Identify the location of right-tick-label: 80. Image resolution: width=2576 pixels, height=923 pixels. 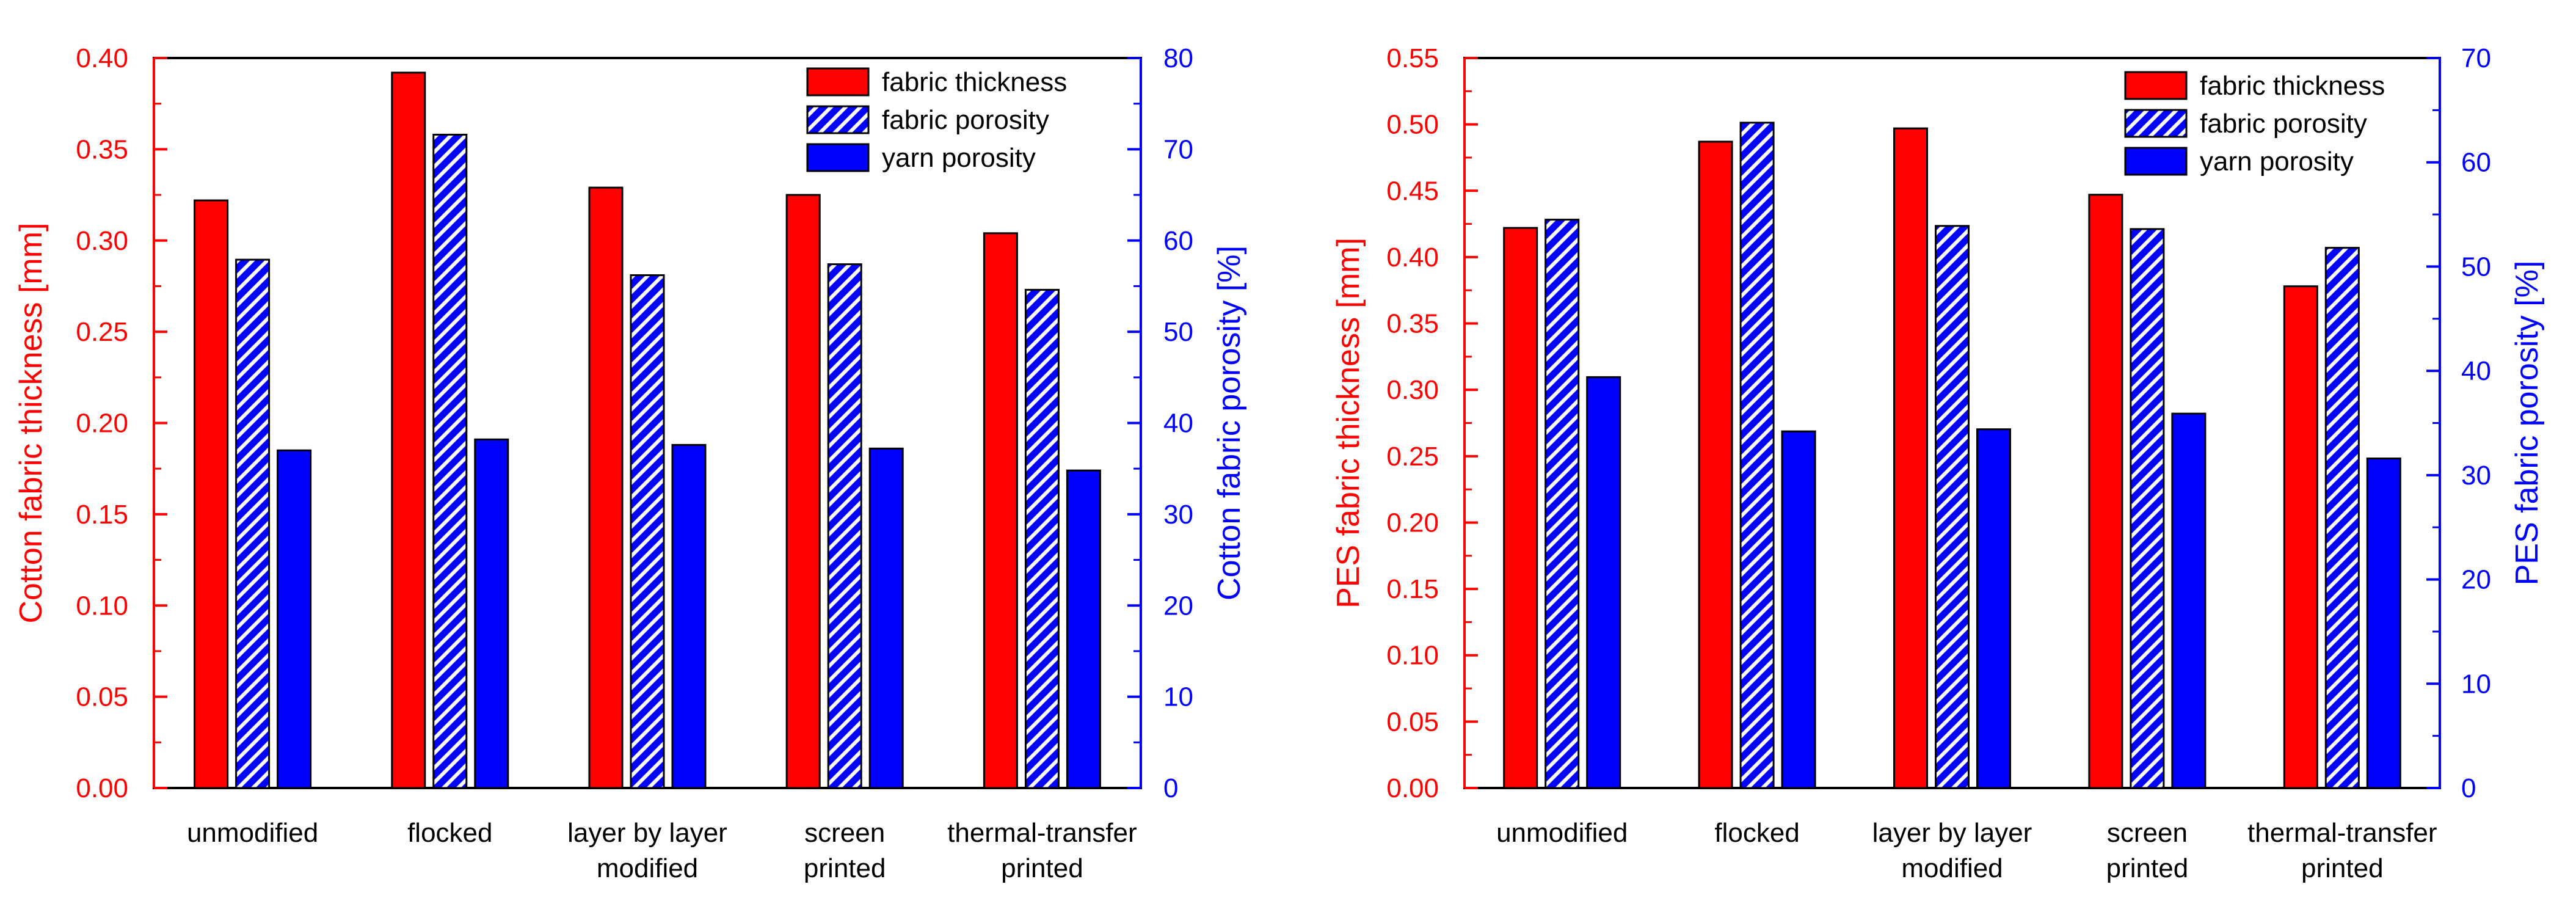
(1178, 58).